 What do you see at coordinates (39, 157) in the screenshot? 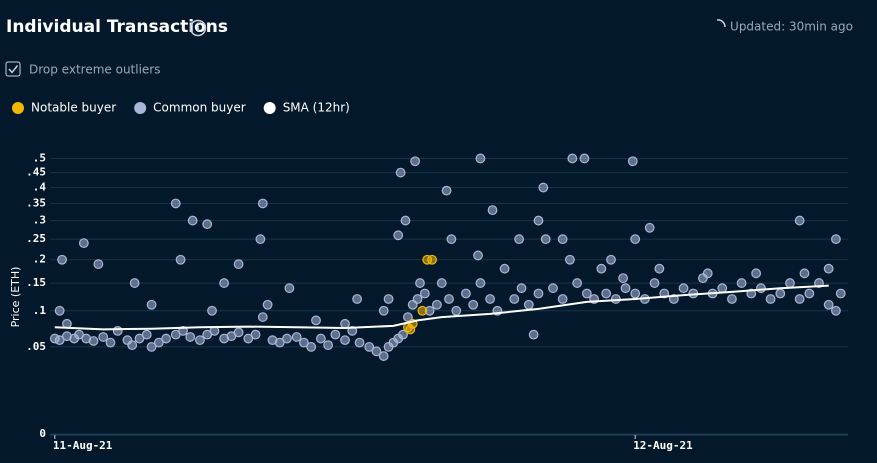
I see `y-tick-label: .5` at bounding box center [39, 157].